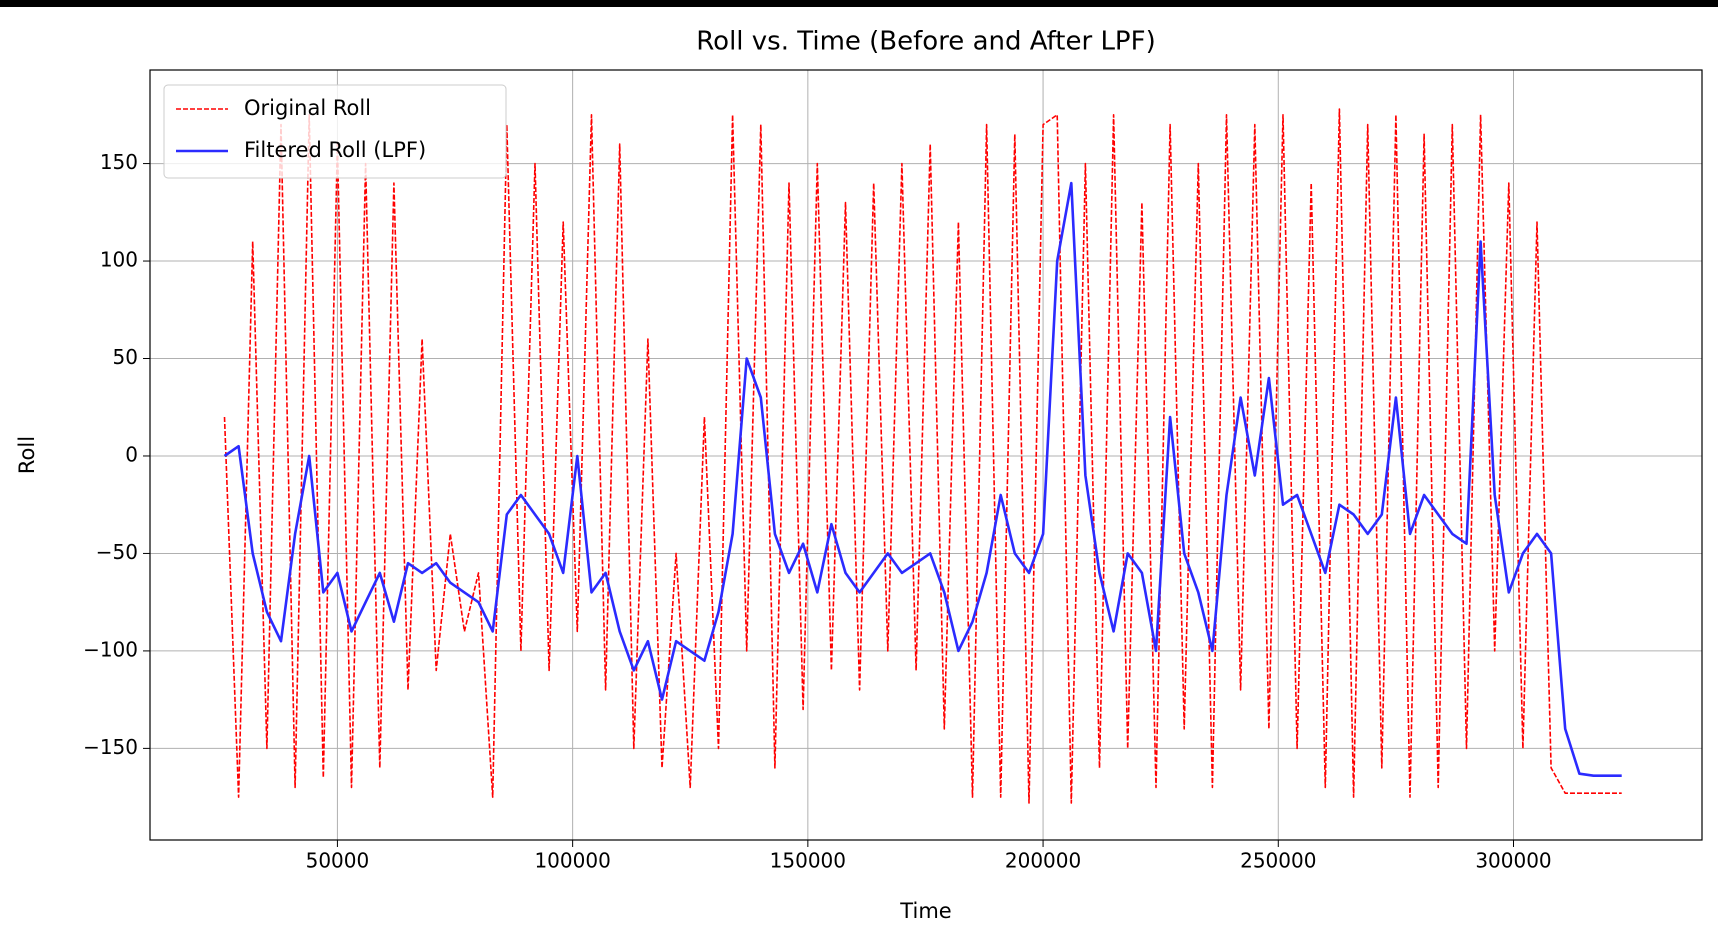 The width and height of the screenshot is (1718, 926). I want to click on x-tick-label: 150000, so click(808, 861).